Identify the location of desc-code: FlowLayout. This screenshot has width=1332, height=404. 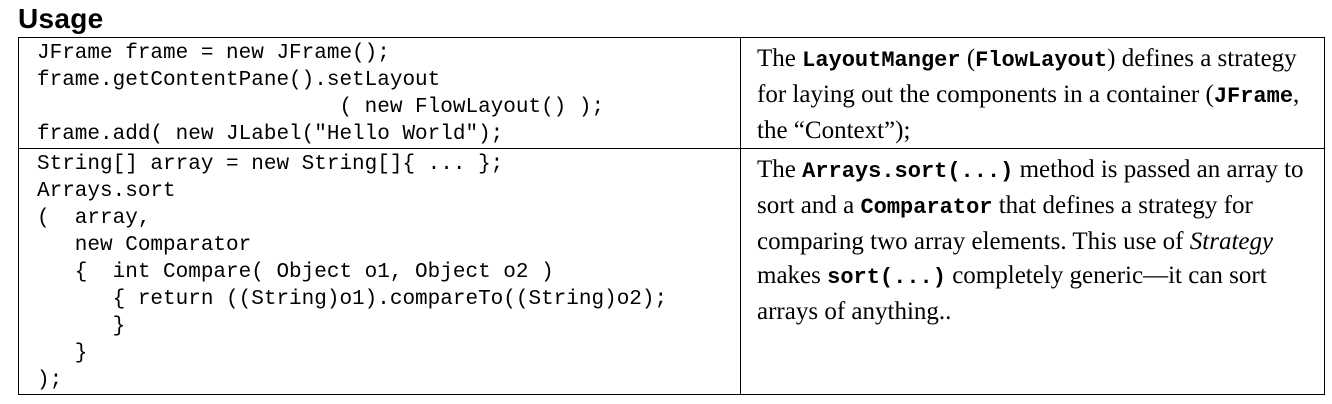
(1041, 60).